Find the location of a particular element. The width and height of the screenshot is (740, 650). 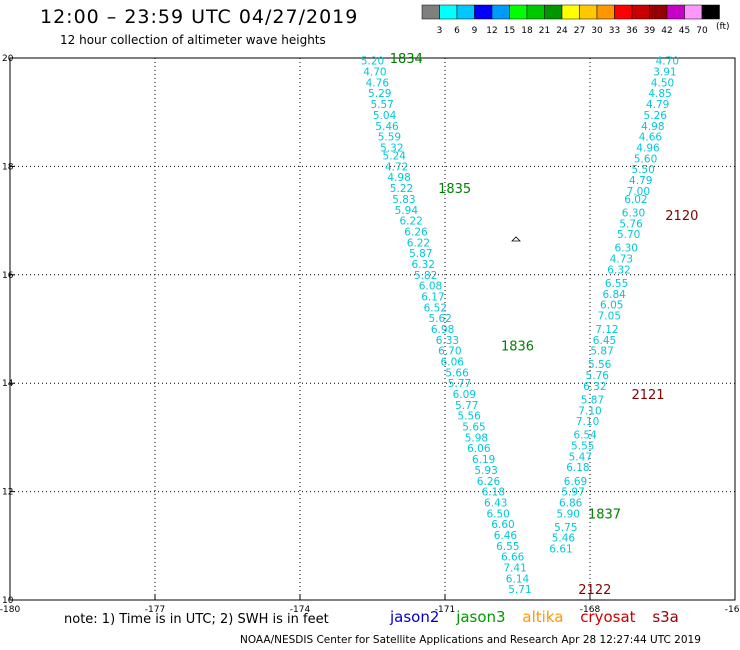

wave-height-label: 6.69 is located at coordinates (575, 482).